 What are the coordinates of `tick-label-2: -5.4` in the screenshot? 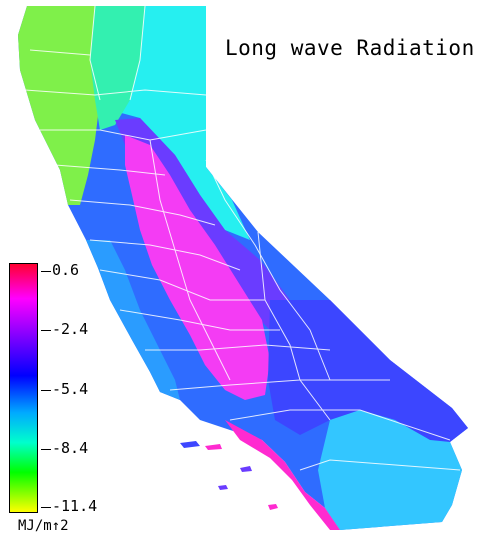 It's located at (70, 389).